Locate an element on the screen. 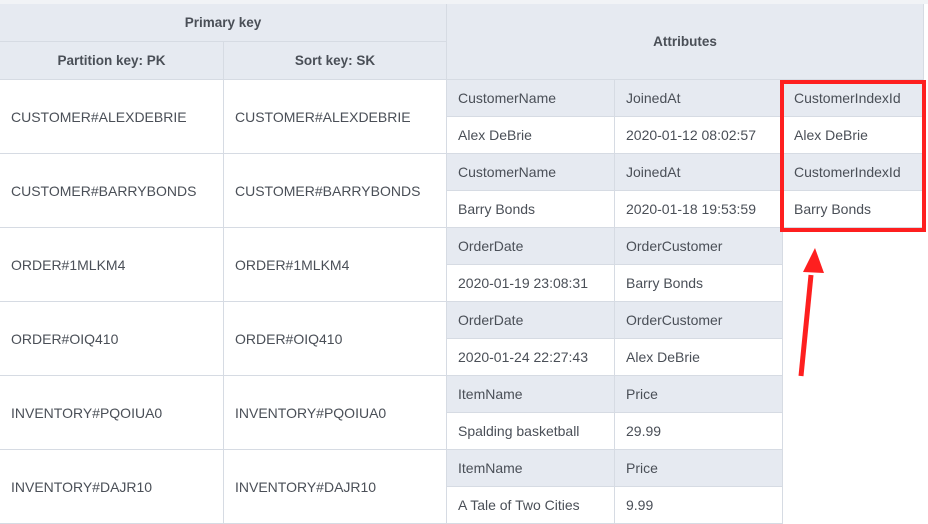 The height and width of the screenshot is (524, 928). attributes-header: Attributes is located at coordinates (685, 42).